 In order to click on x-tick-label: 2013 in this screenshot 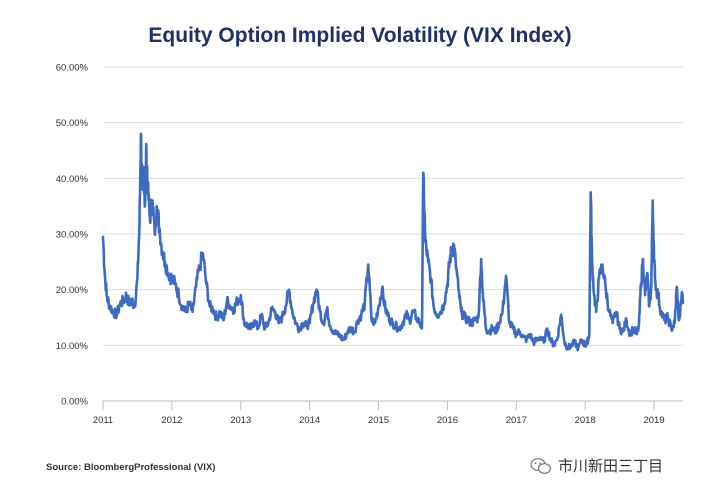, I will do `click(240, 420)`.